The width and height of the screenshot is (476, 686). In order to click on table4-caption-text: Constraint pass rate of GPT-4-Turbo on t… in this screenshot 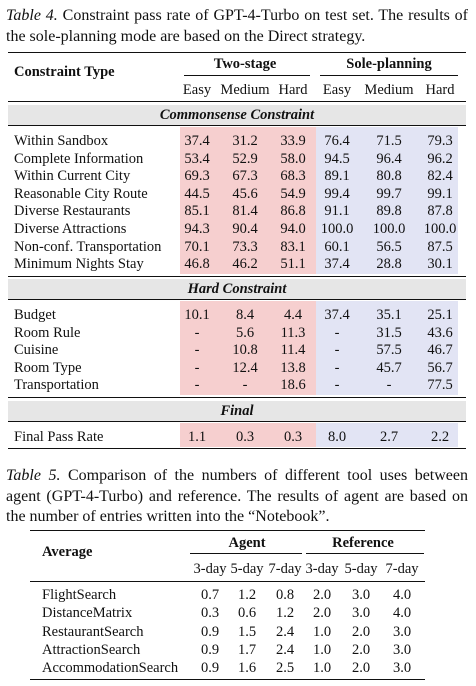, I will do `click(237, 26)`.